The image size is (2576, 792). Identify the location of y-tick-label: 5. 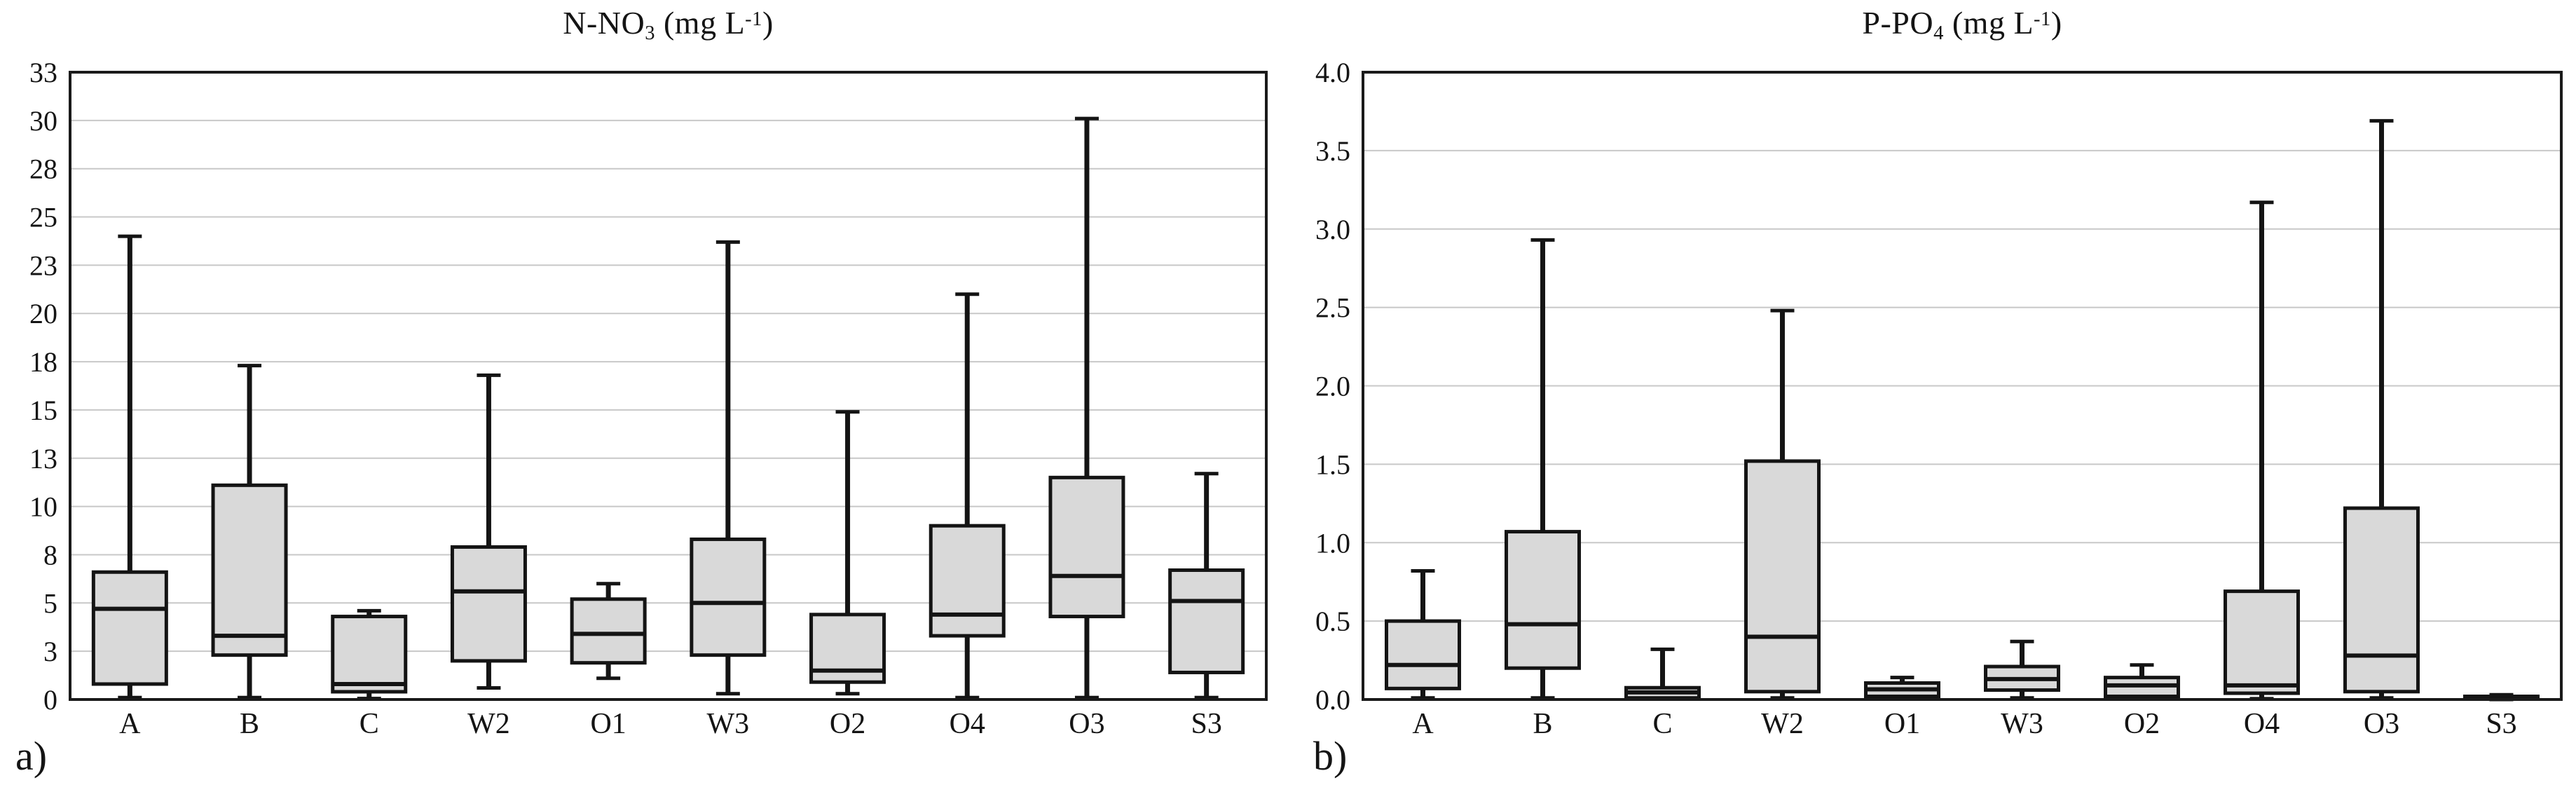
(50, 603).